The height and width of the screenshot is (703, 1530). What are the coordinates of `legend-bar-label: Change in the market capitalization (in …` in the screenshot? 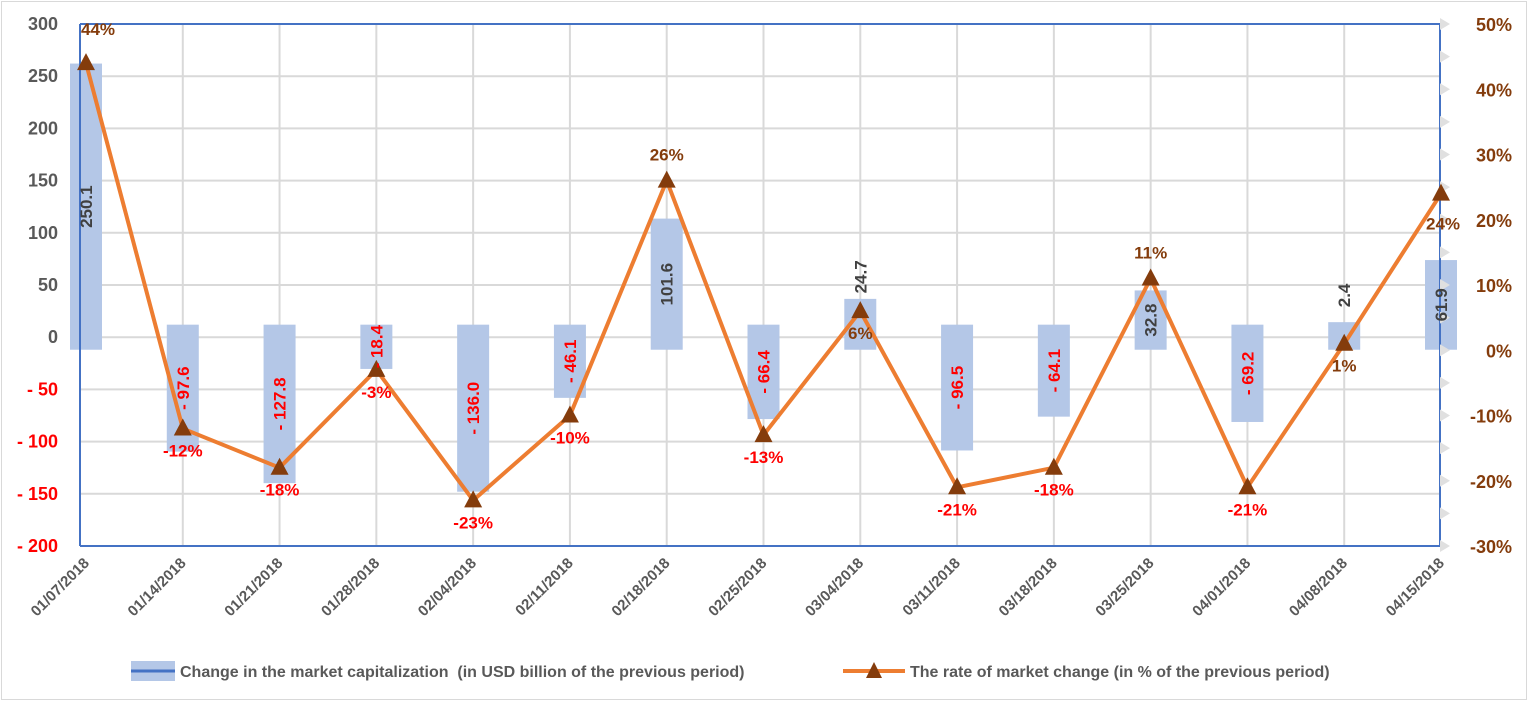 It's located at (462, 672).